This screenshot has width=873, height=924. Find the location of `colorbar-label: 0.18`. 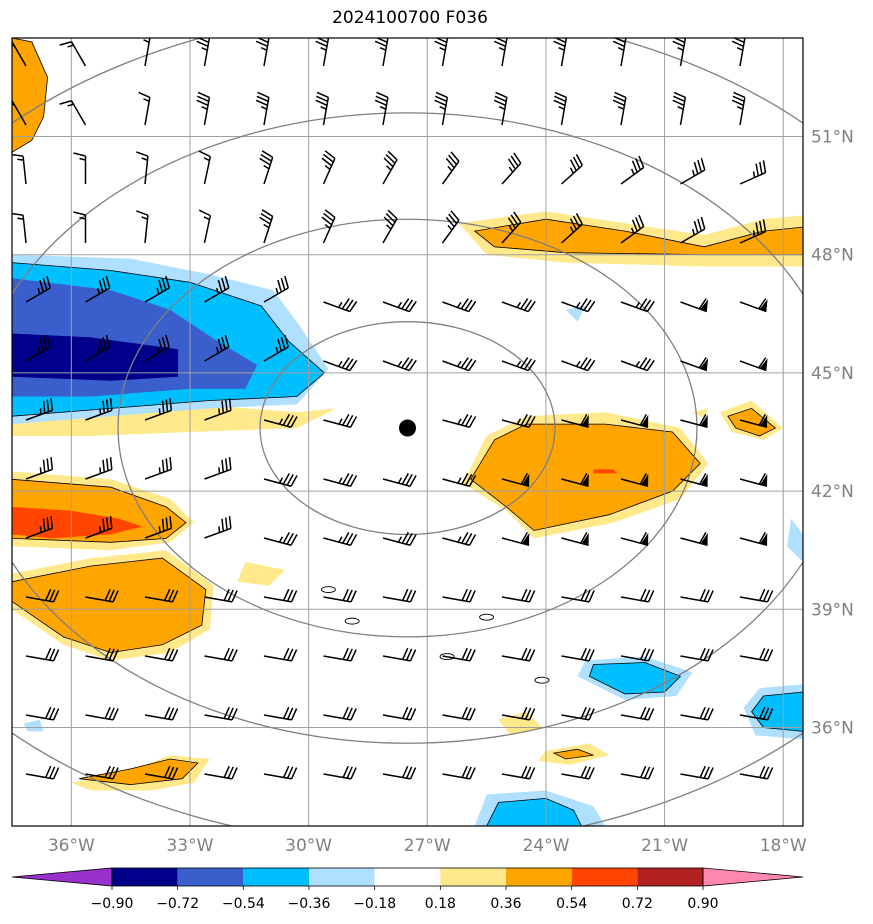

colorbar-label: 0.18 is located at coordinates (440, 904).